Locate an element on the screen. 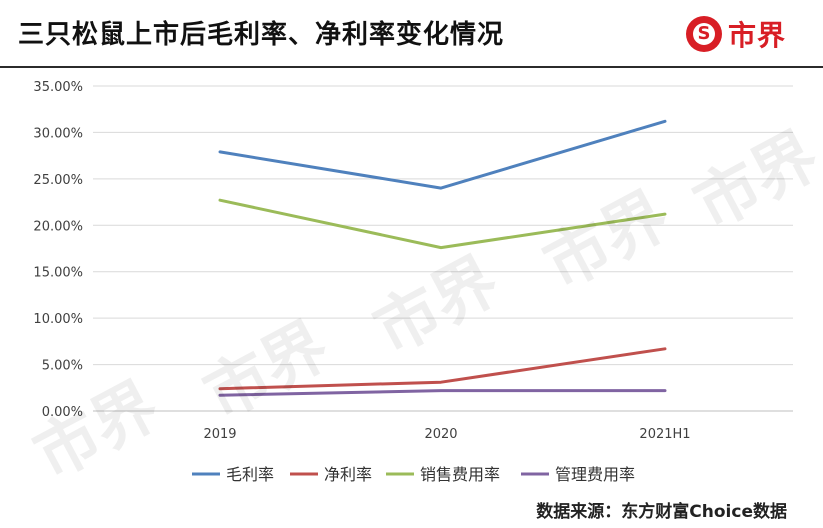 The width and height of the screenshot is (823, 528). y-tick-label-3: 15.00% is located at coordinates (58, 273).